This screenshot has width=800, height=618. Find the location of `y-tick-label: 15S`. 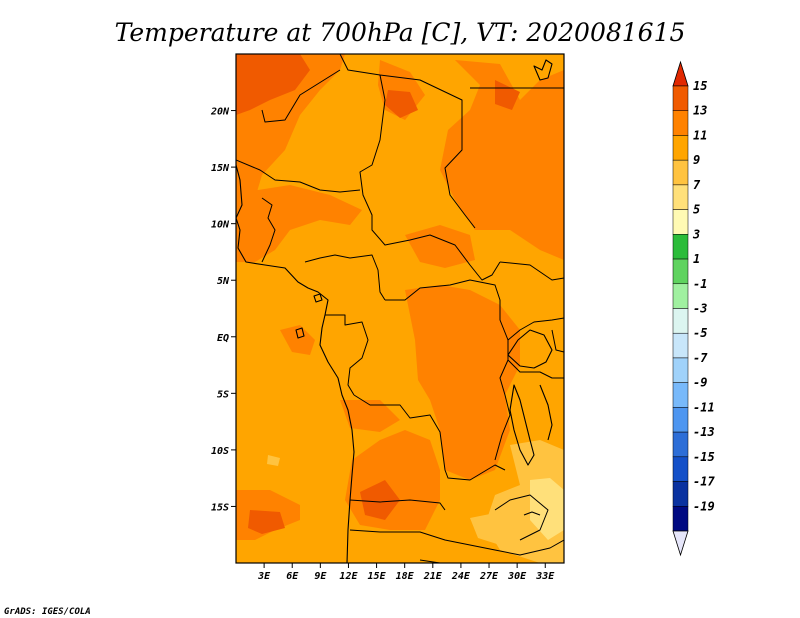

y-tick-label: 15S is located at coordinates (220, 507).